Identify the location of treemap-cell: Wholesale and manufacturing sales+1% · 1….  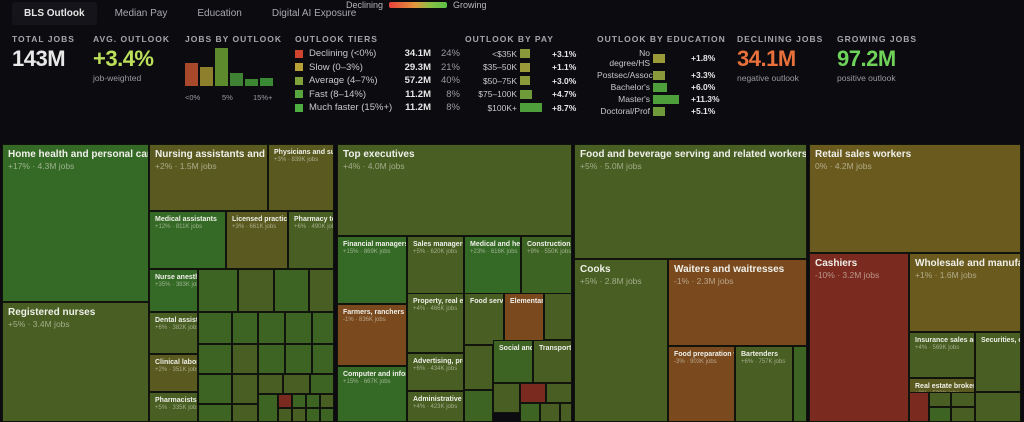
(965, 292).